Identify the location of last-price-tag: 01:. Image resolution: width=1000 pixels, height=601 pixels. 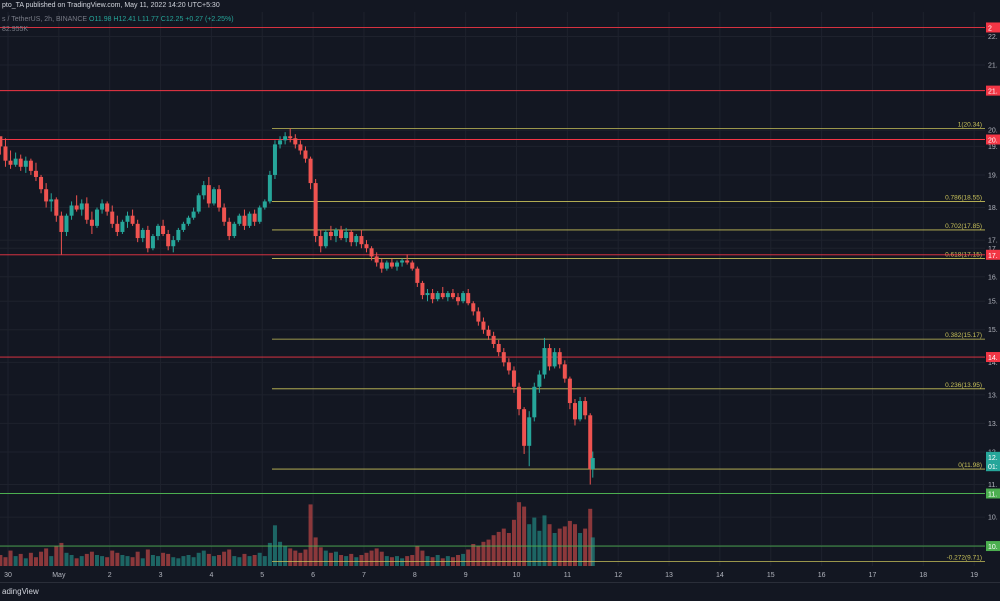
(993, 466).